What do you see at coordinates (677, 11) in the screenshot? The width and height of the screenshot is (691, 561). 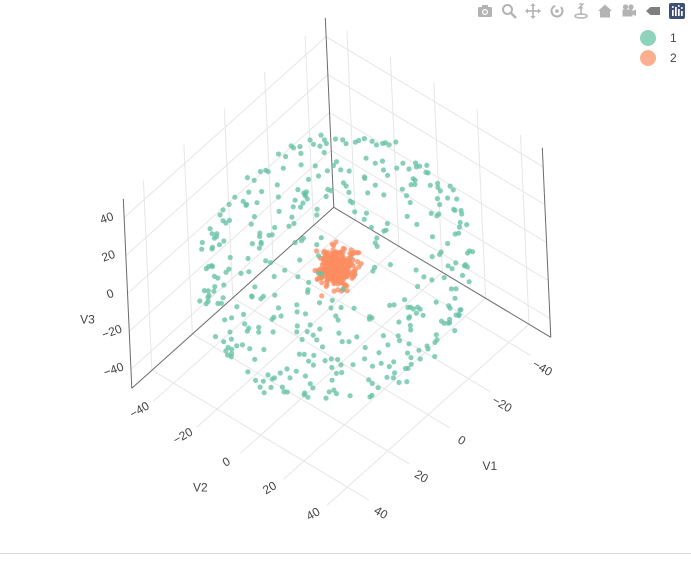 I see `plotly-logo-button` at bounding box center [677, 11].